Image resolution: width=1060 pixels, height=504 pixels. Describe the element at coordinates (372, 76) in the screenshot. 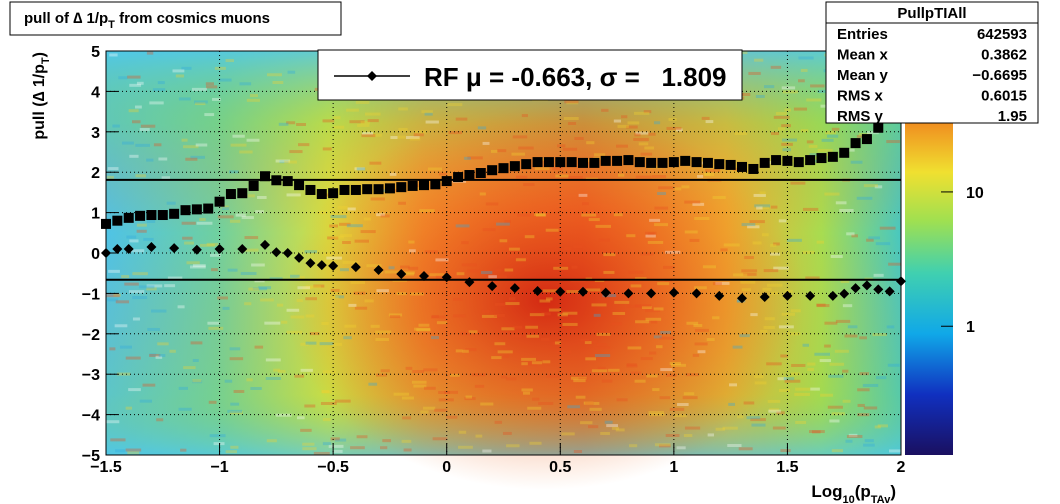

I see `legend-marker` at that location.